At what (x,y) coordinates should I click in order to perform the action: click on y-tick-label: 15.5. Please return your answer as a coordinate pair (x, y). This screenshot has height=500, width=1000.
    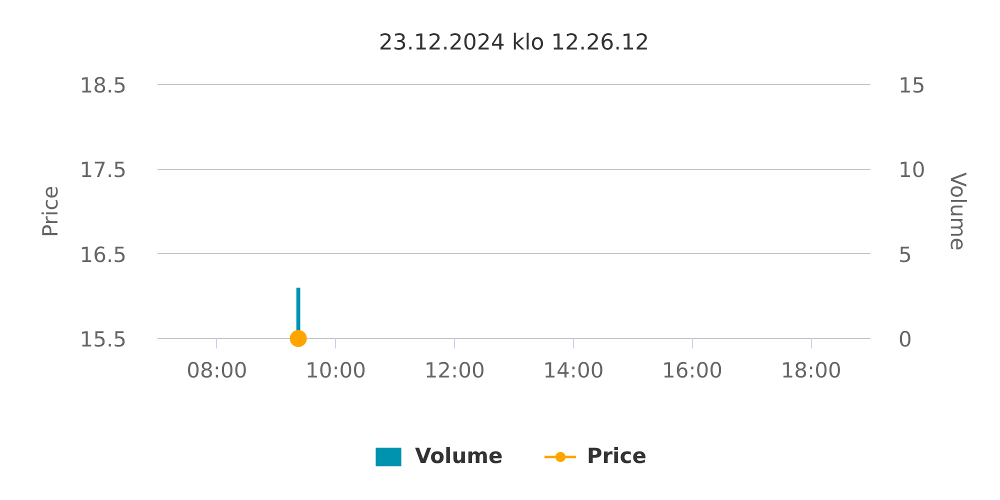
    Looking at the image, I should click on (103, 340).